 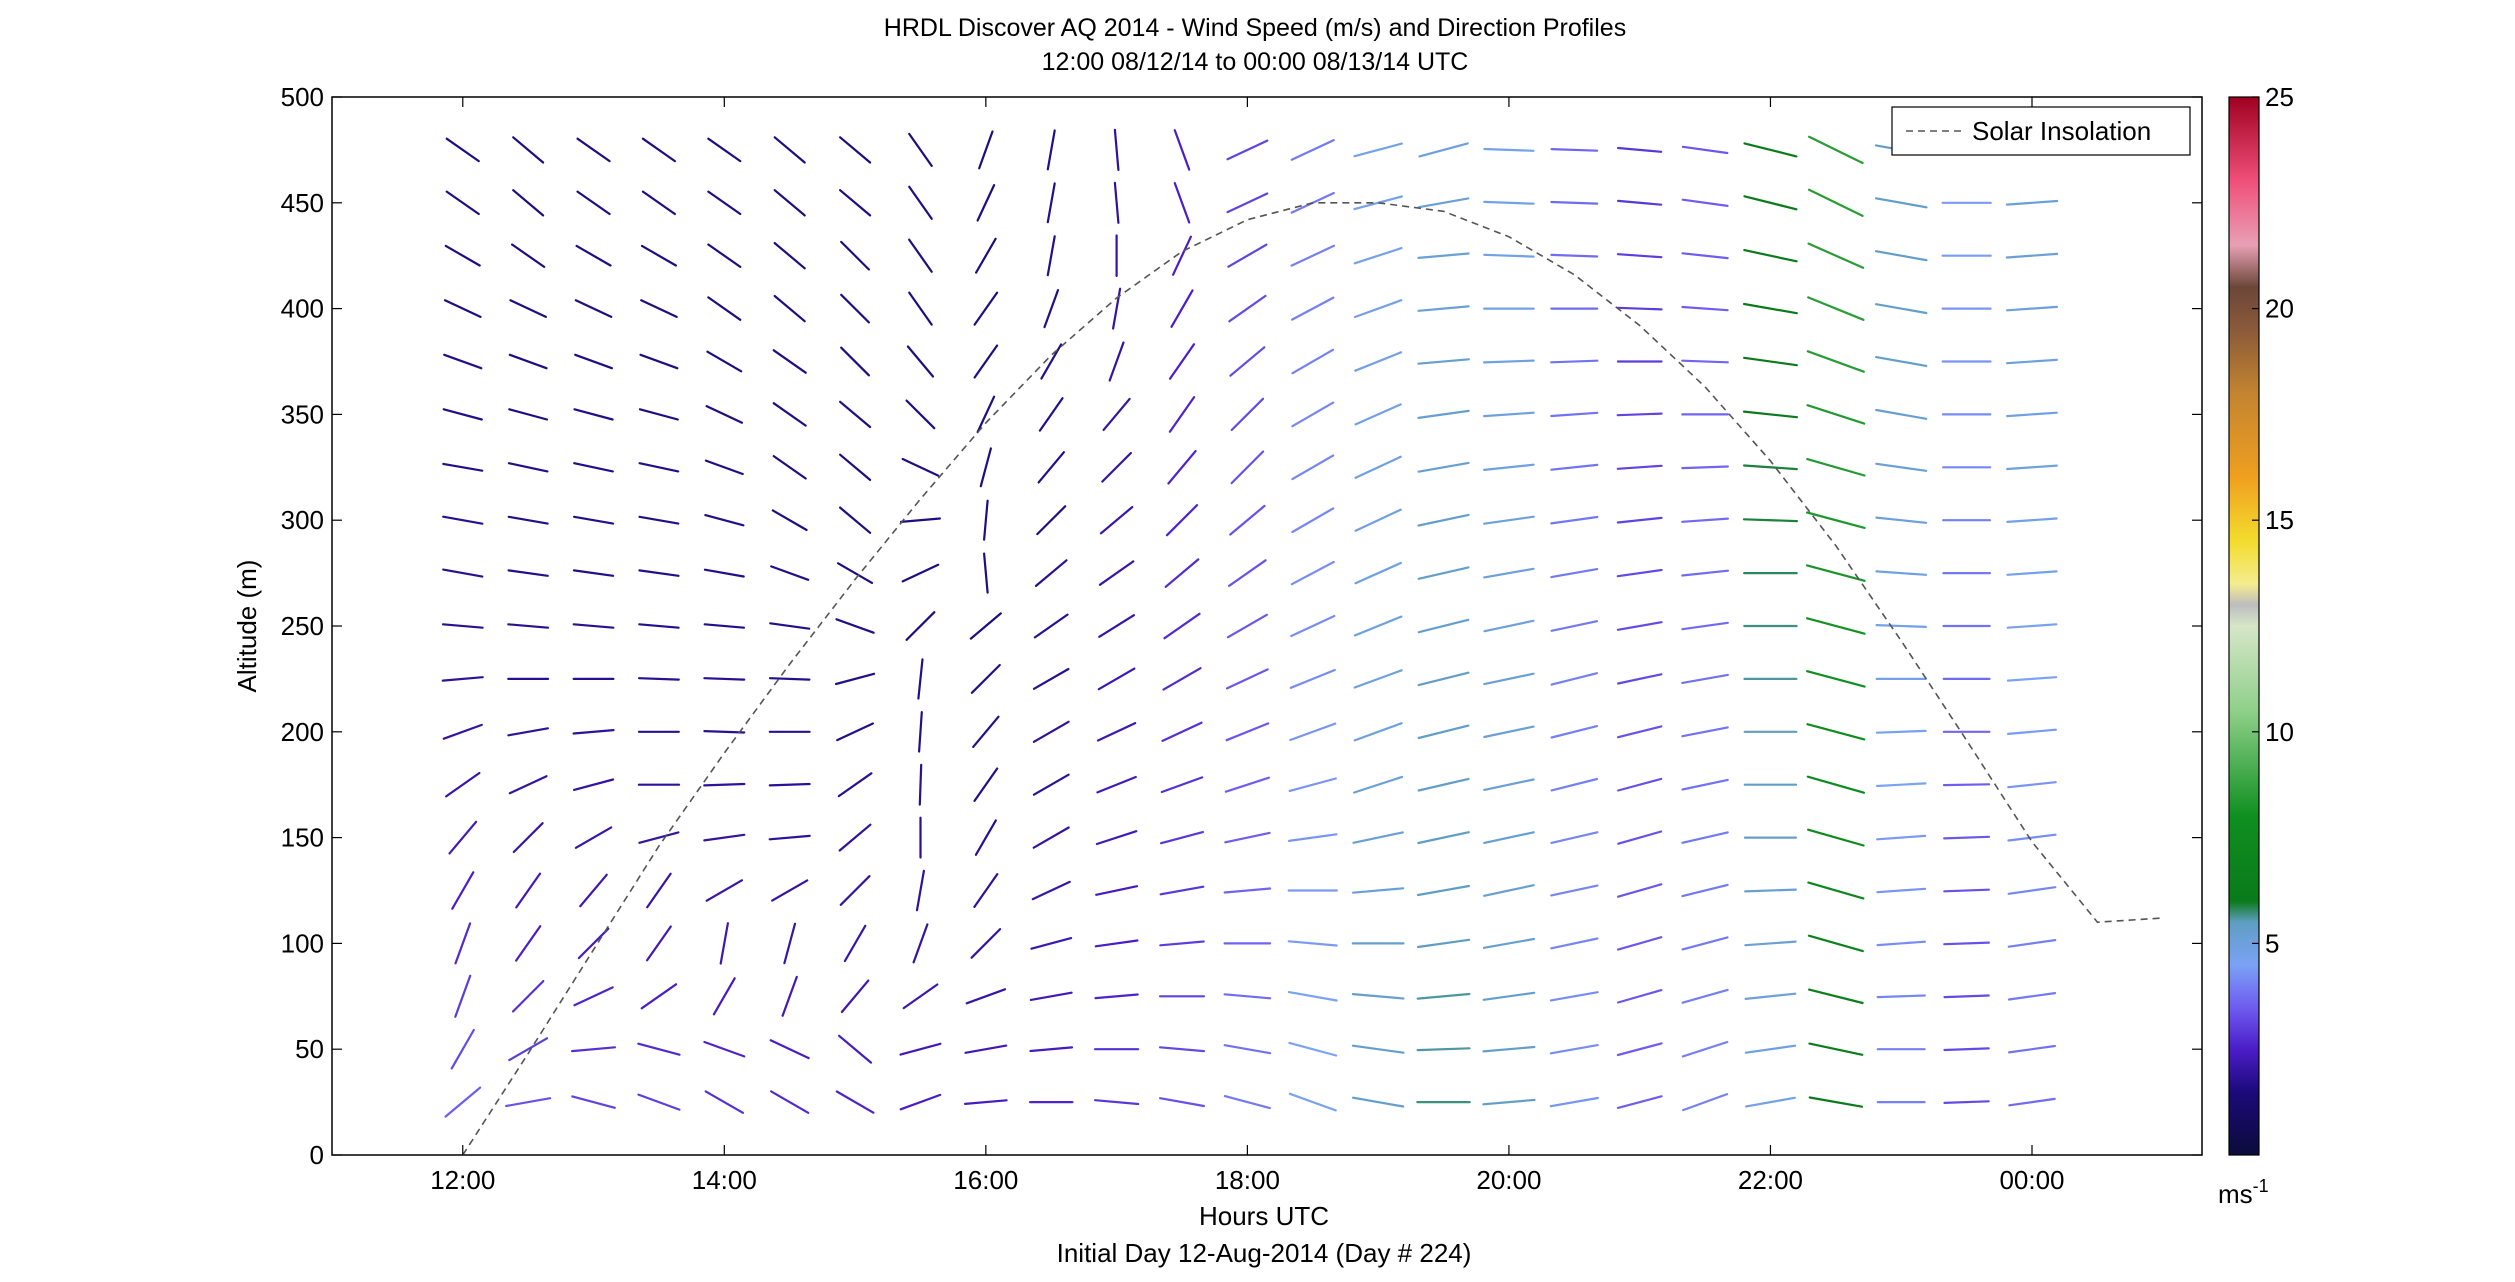 I want to click on legend-label-solar-insolation: Solar Insolation, so click(x=2061, y=131).